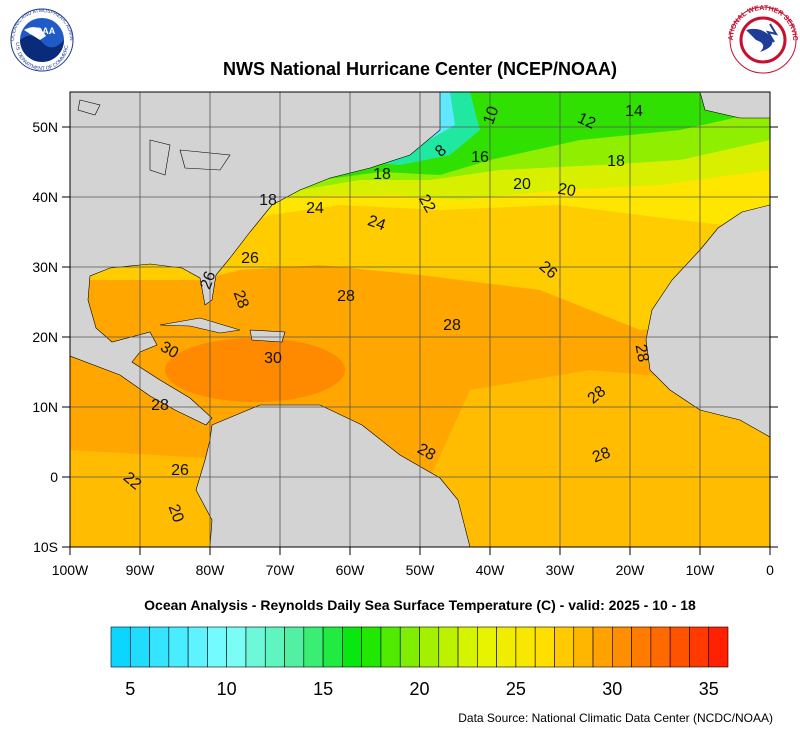 The width and height of the screenshot is (800, 742). Describe the element at coordinates (45, 267) in the screenshot. I see `y-tick-label: 30N` at that location.